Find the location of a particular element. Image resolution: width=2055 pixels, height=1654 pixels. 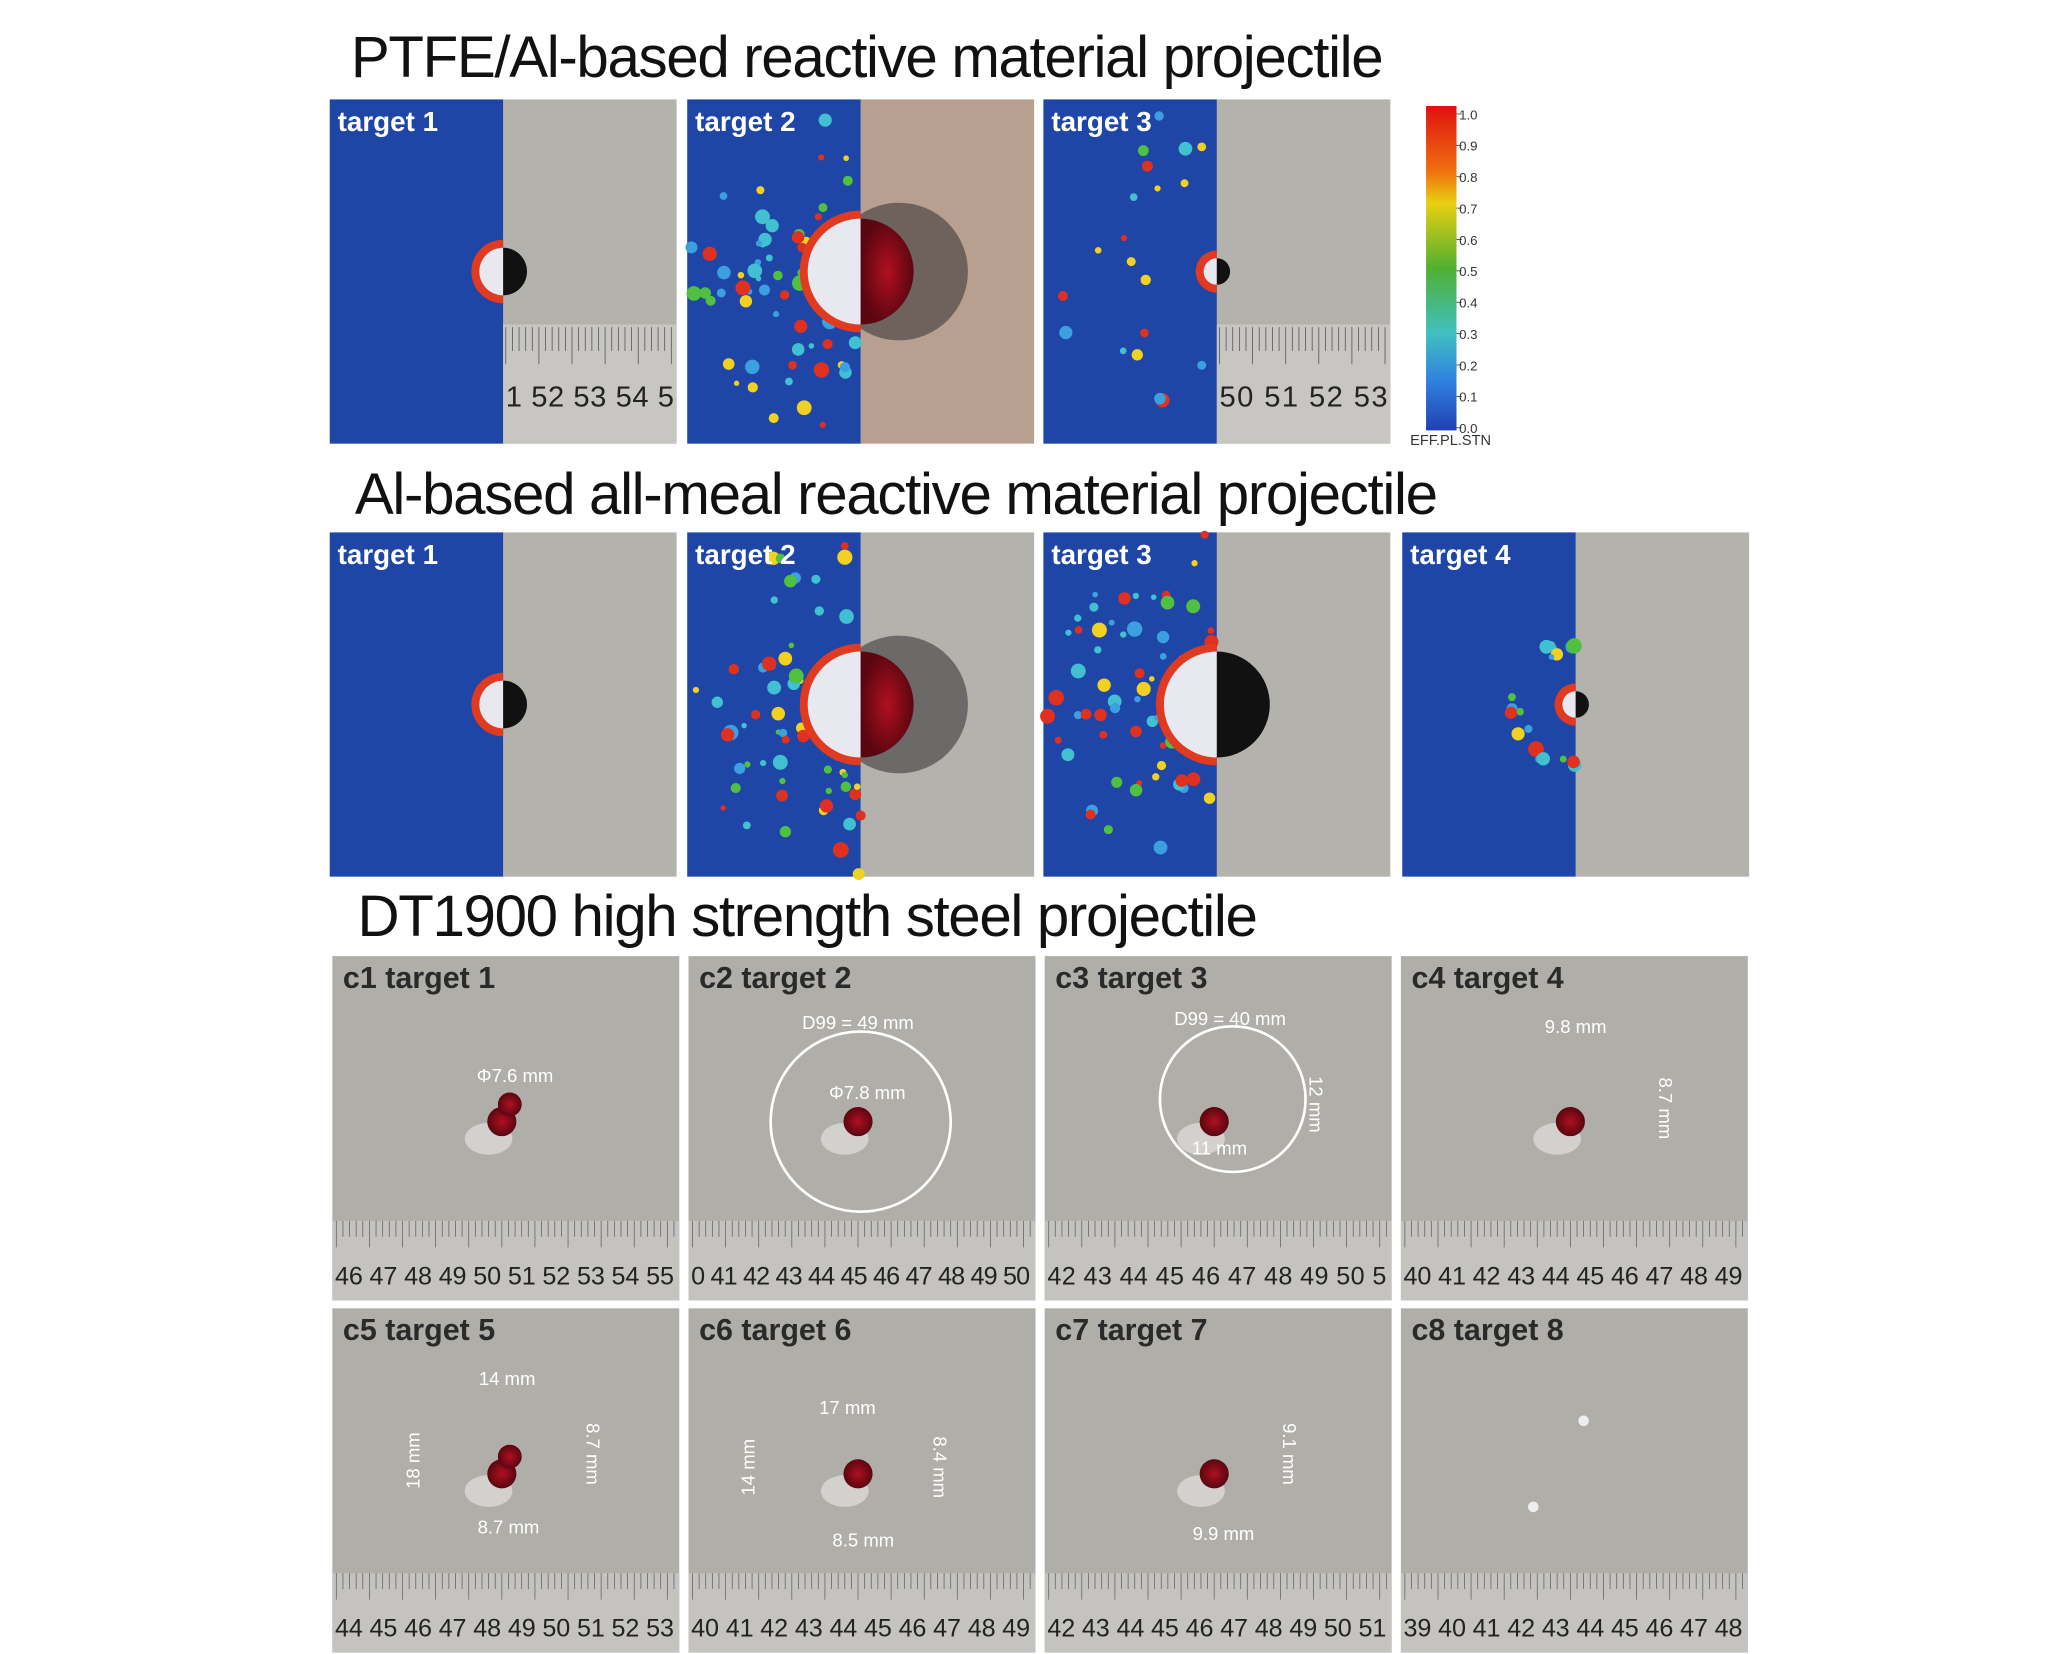

panel: target 4 is located at coordinates (1576, 704).